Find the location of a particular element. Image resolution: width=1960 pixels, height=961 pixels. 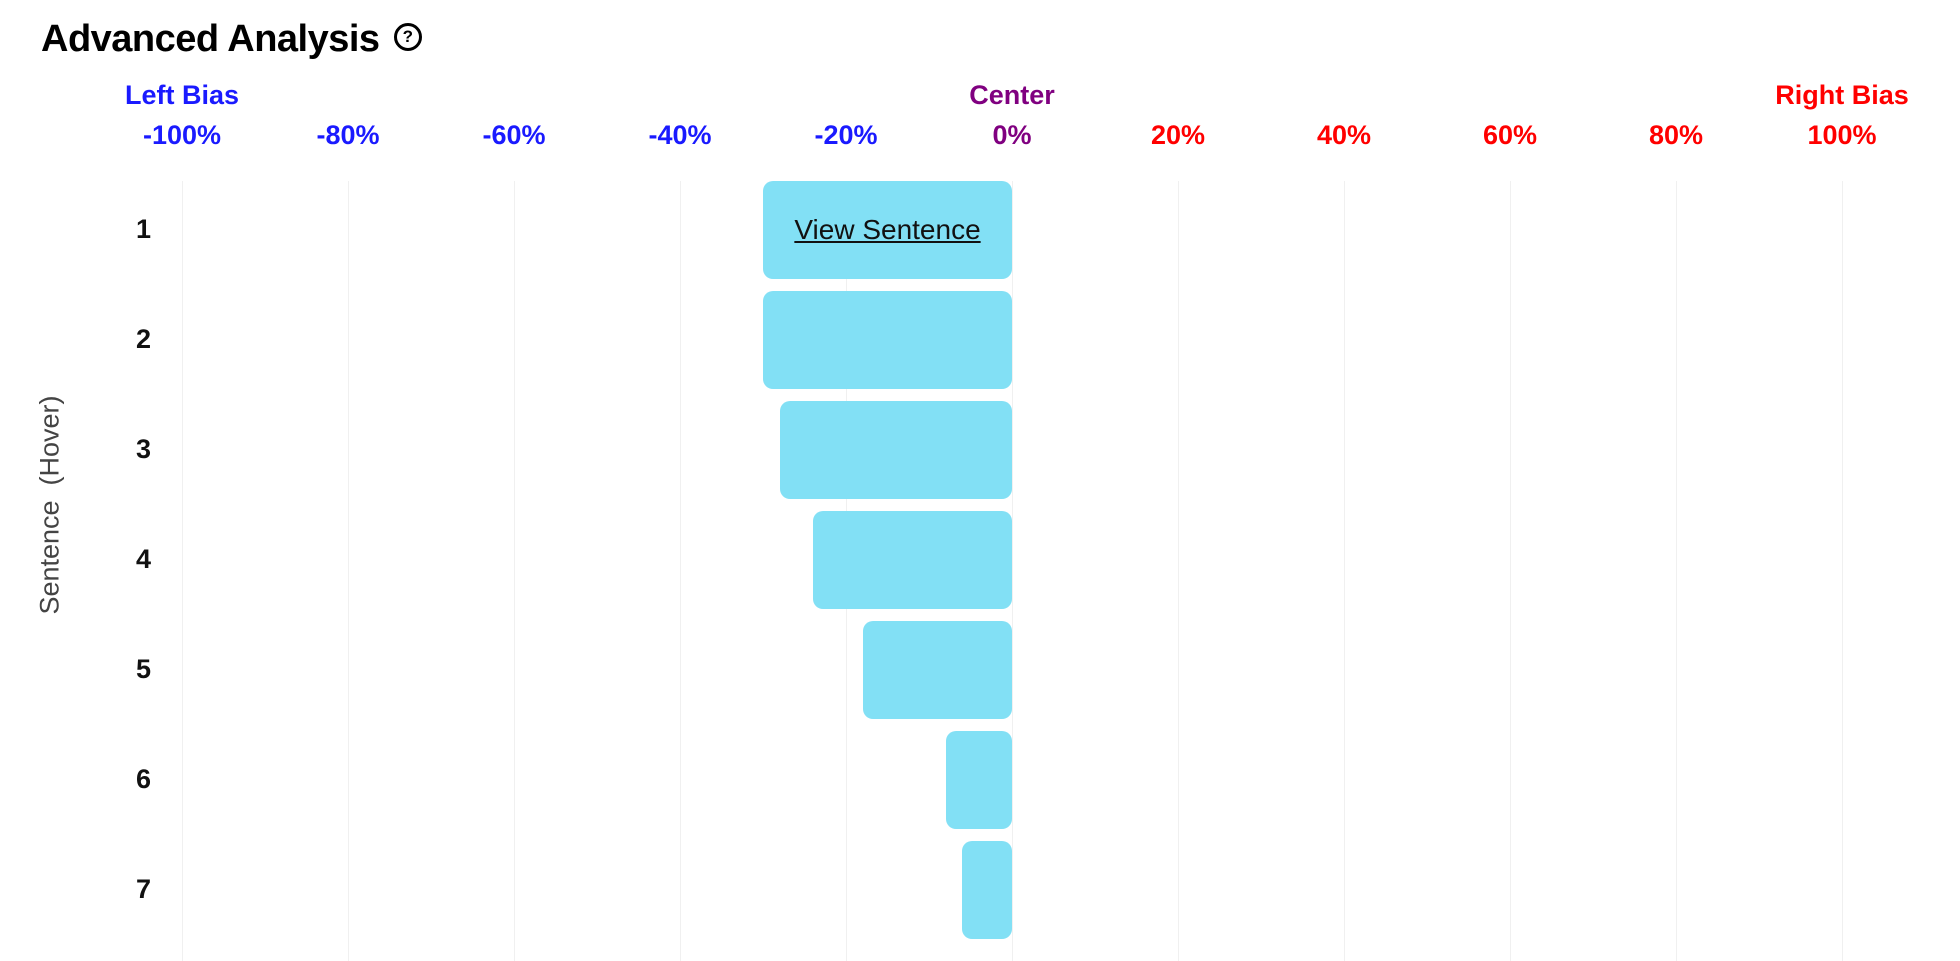

x-tick-label: 80% is located at coordinates (1676, 135).